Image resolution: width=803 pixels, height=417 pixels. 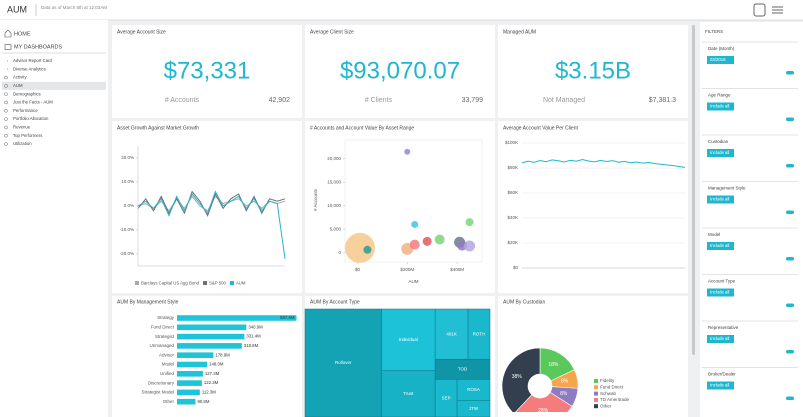 What do you see at coordinates (335, 302) in the screenshot?
I see `chart-title: AUM By Account Type` at bounding box center [335, 302].